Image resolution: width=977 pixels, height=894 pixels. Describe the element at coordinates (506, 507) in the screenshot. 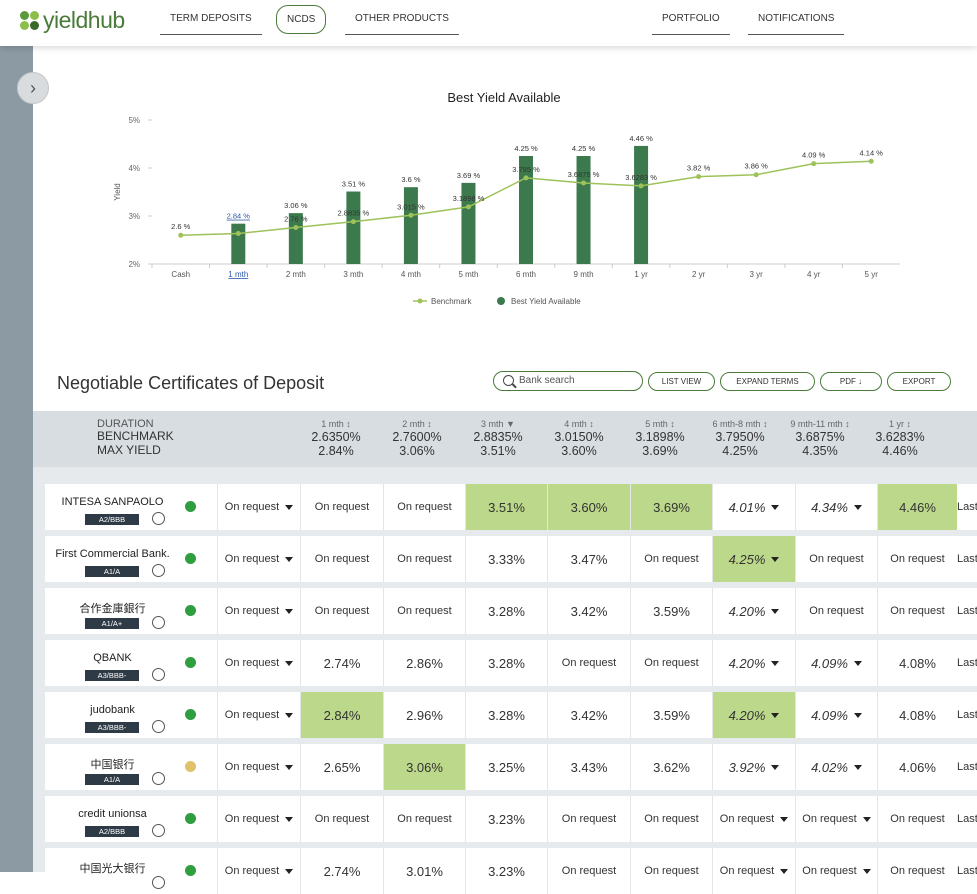

I see `rate-cell: 3.51%` at that location.